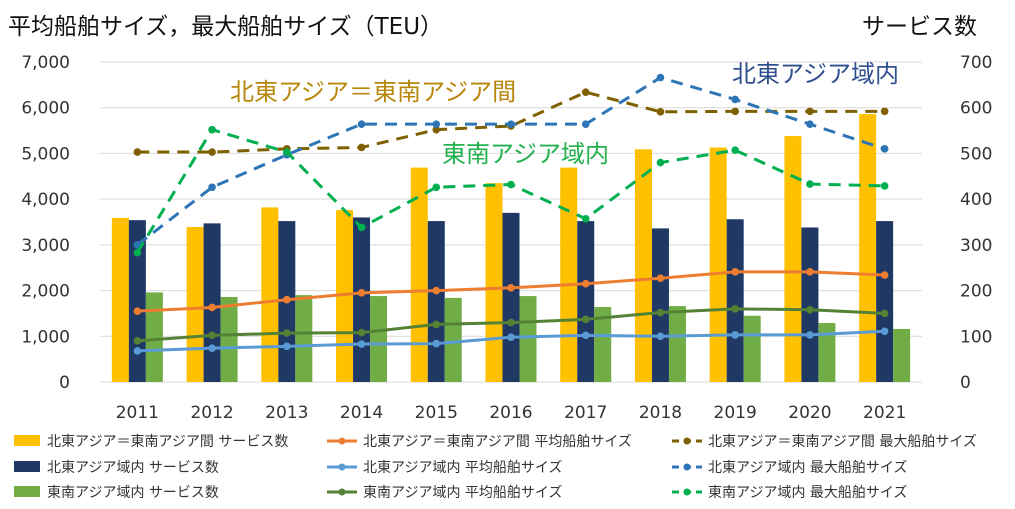 This screenshot has height=509, width=1015. What do you see at coordinates (497, 442) in the screenshot?
I see `legend-label: 北東アジア＝東南アジア間 平均船舶サイズ` at bounding box center [497, 442].